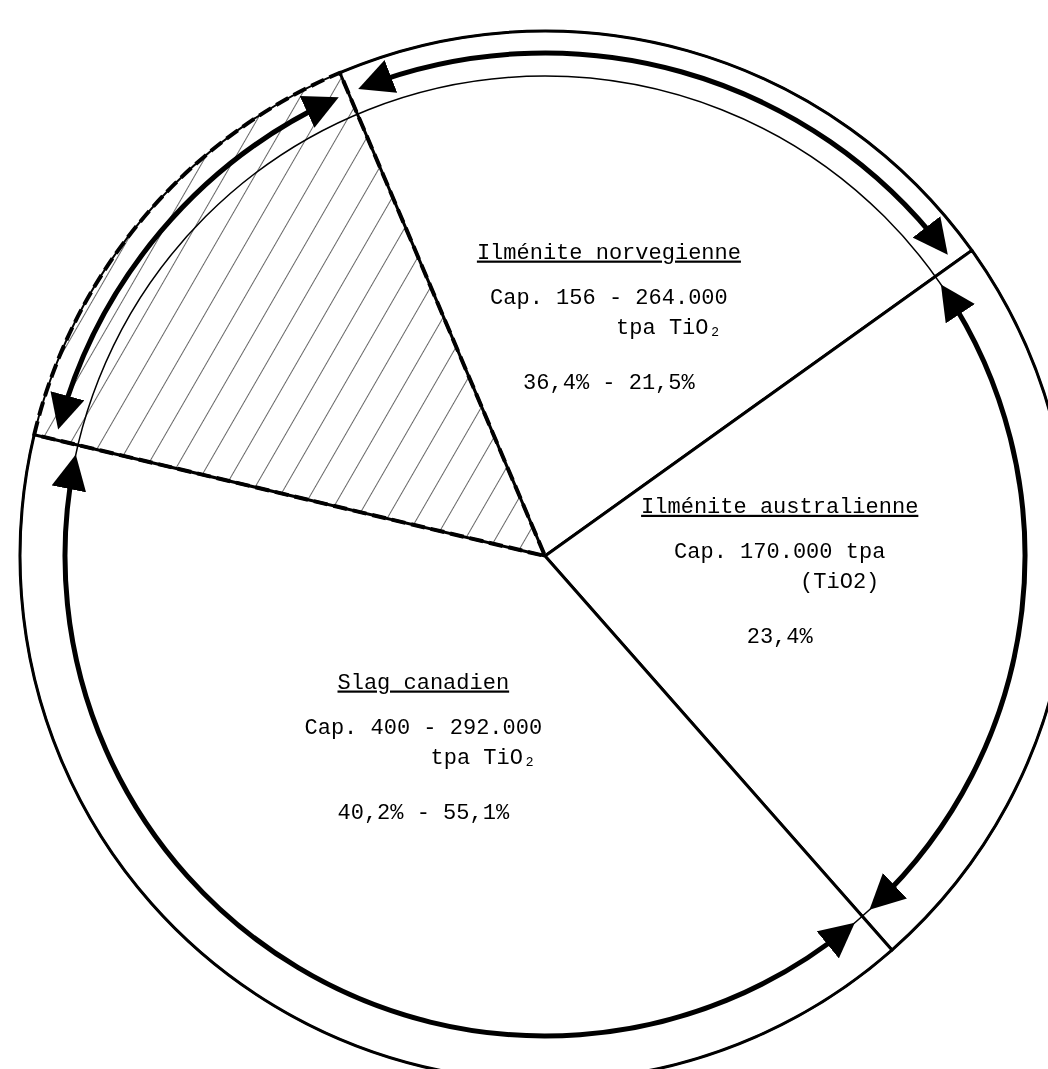 The height and width of the screenshot is (1069, 1048). I want to click on text: Cap. 170.000 tpa, so click(780, 552).